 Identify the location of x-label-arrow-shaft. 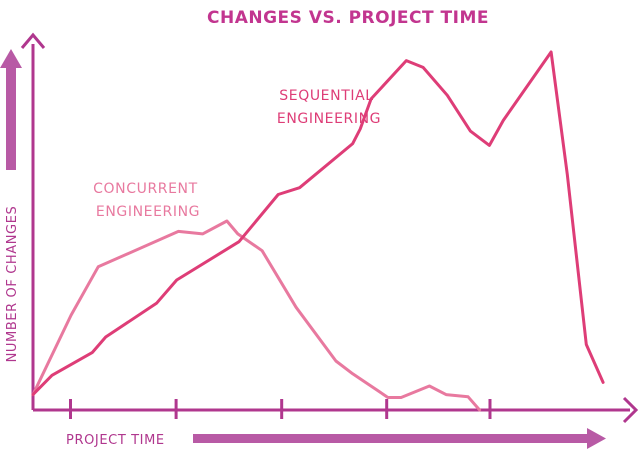
(390, 438).